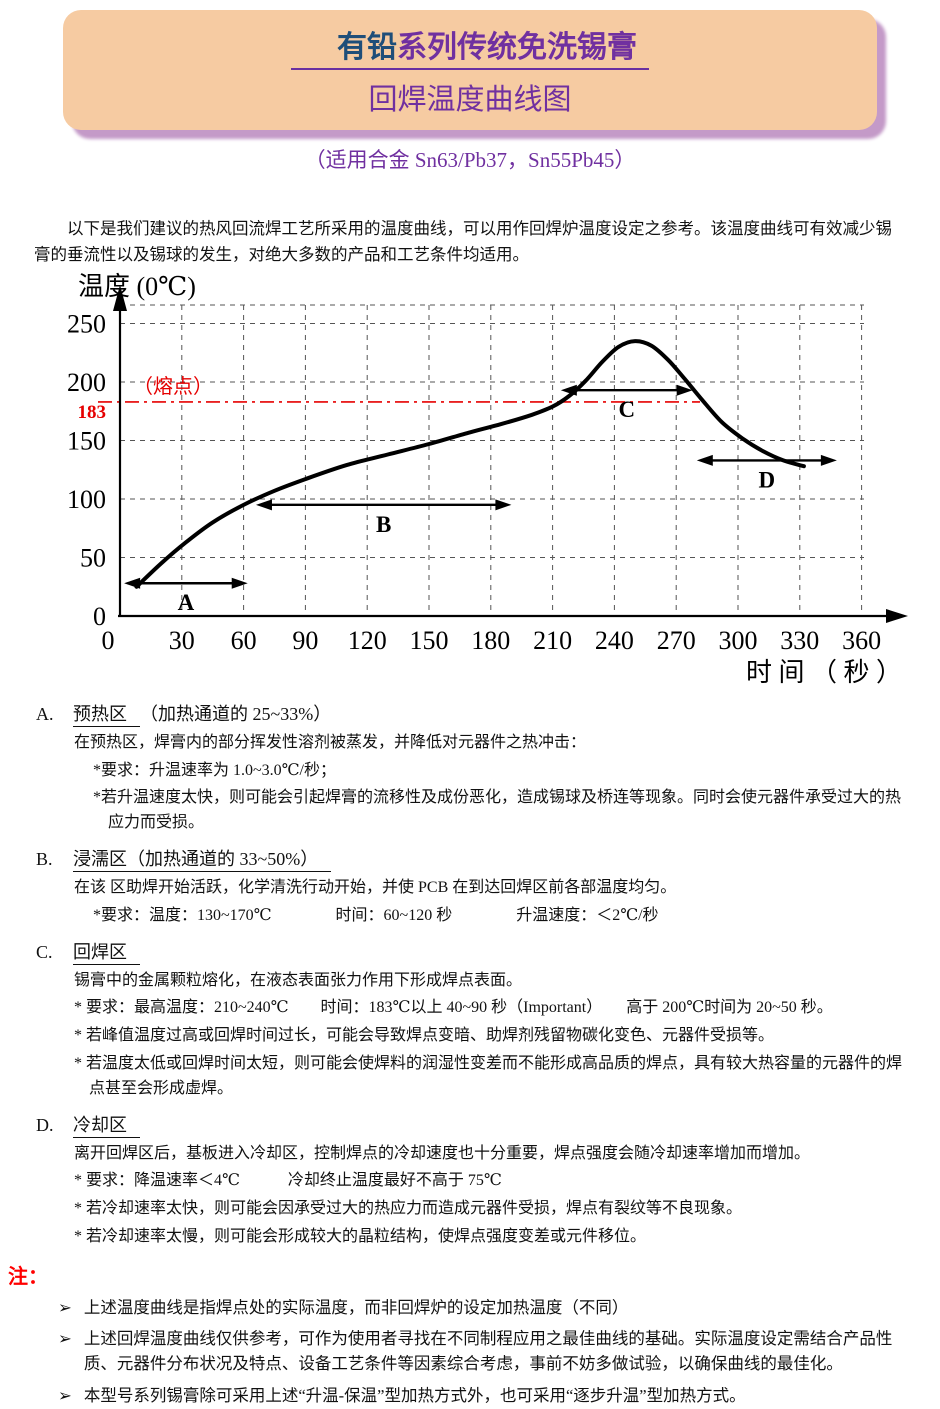 The height and width of the screenshot is (1409, 940). What do you see at coordinates (100, 713) in the screenshot?
I see `section-title-text: 预热区` at bounding box center [100, 713].